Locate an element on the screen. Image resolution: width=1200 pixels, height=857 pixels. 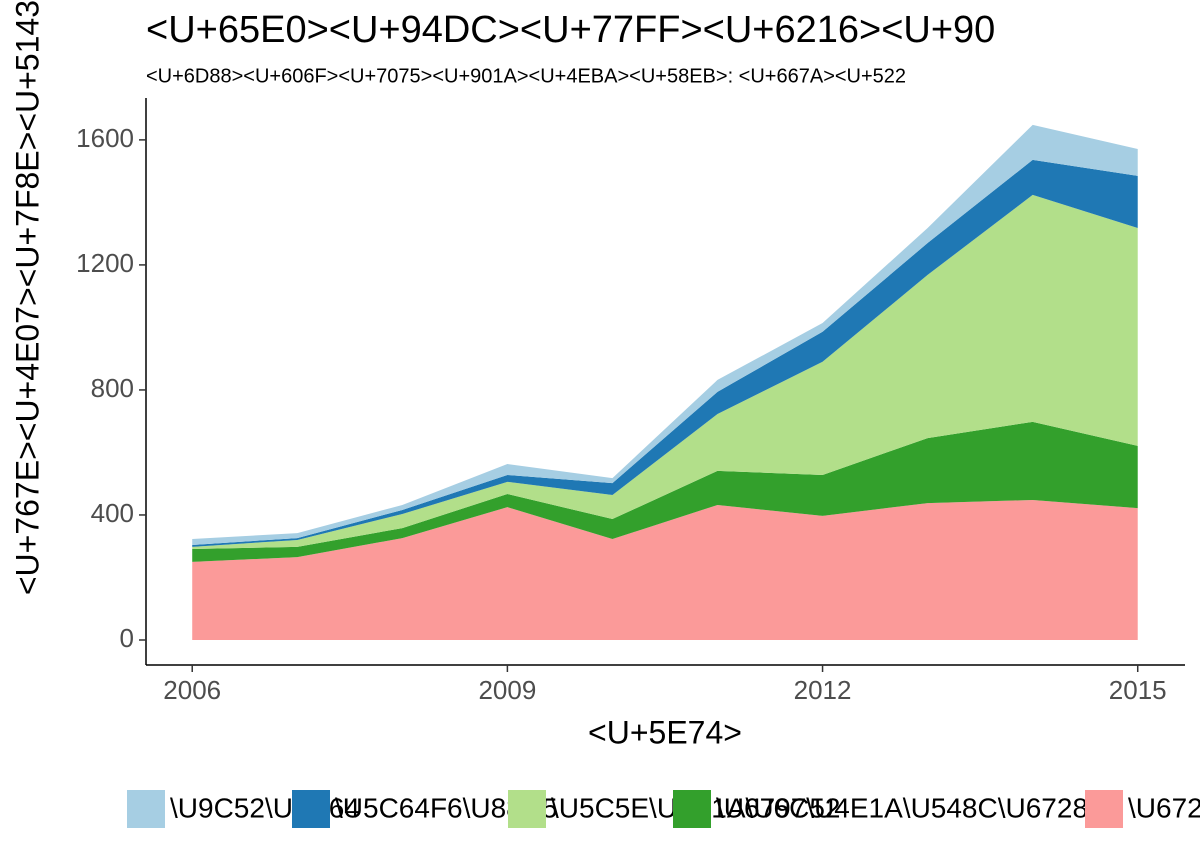
x-tick-label: 2006 is located at coordinates (192, 690).